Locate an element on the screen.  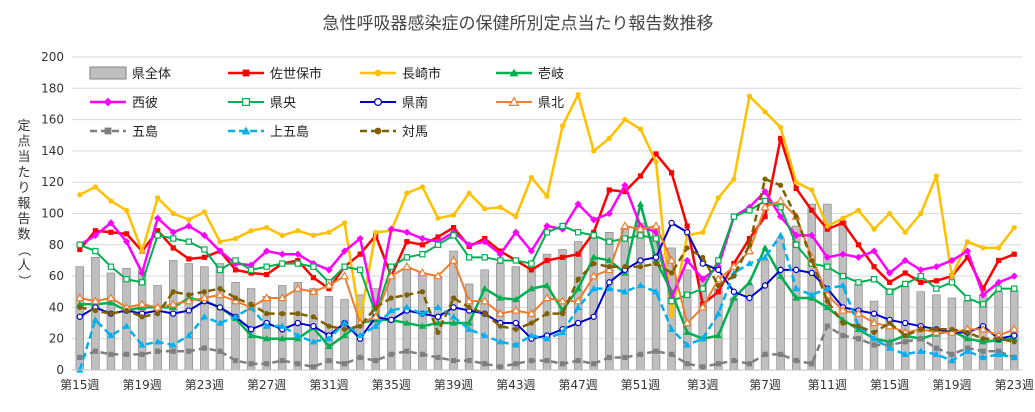
legend-item: 県北 is located at coordinates (530, 103).